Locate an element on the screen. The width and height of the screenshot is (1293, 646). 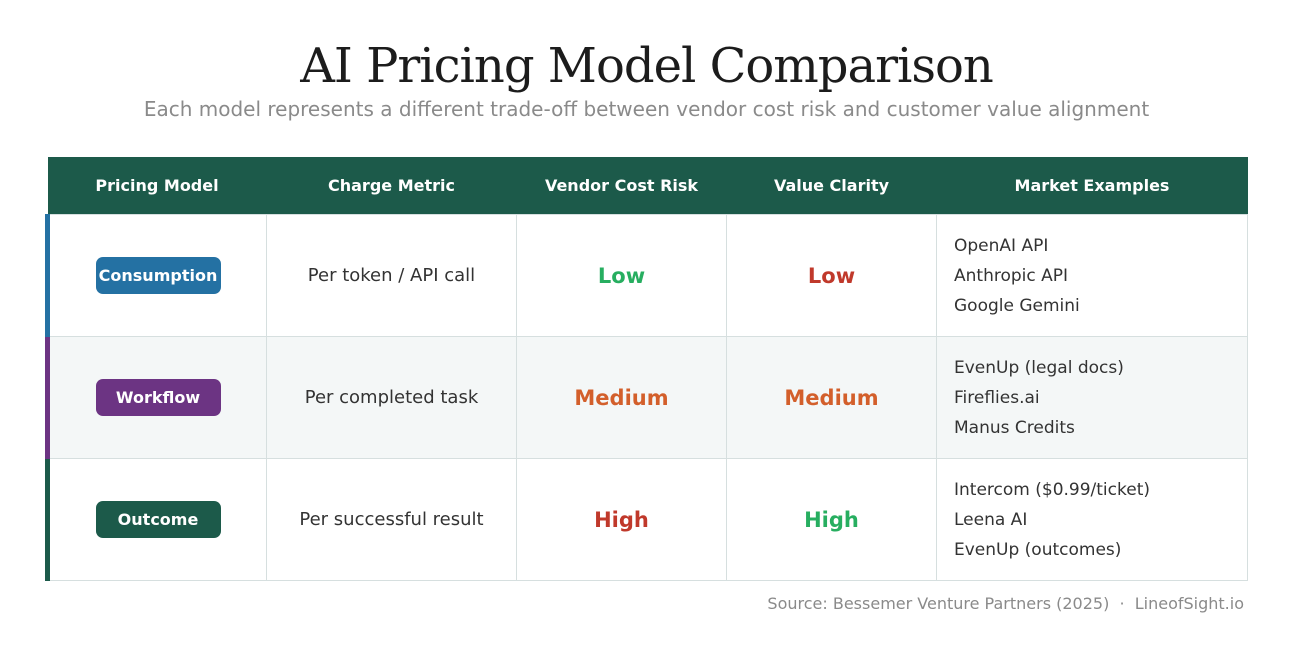
clarity-cell: Low is located at coordinates (831, 275).